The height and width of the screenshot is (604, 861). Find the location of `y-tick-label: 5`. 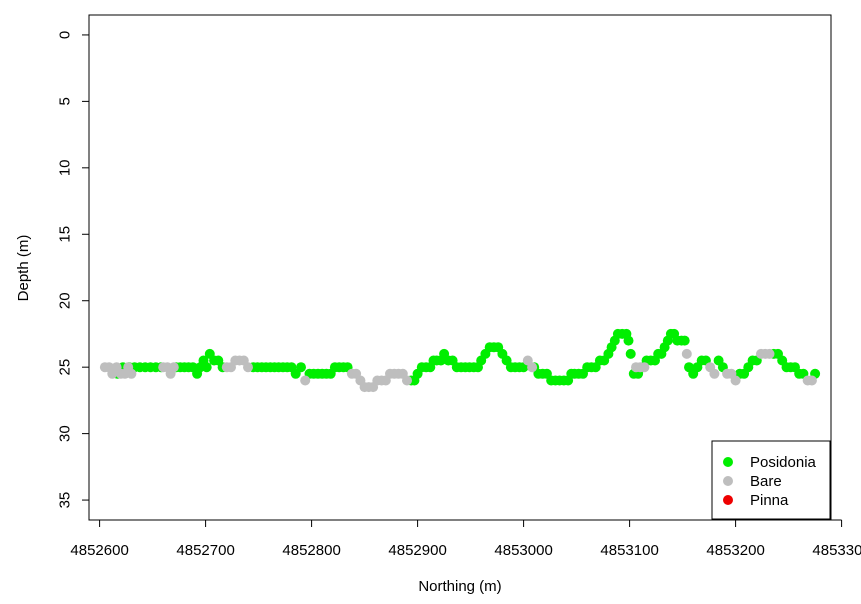

y-tick-label: 5 is located at coordinates (64, 101).